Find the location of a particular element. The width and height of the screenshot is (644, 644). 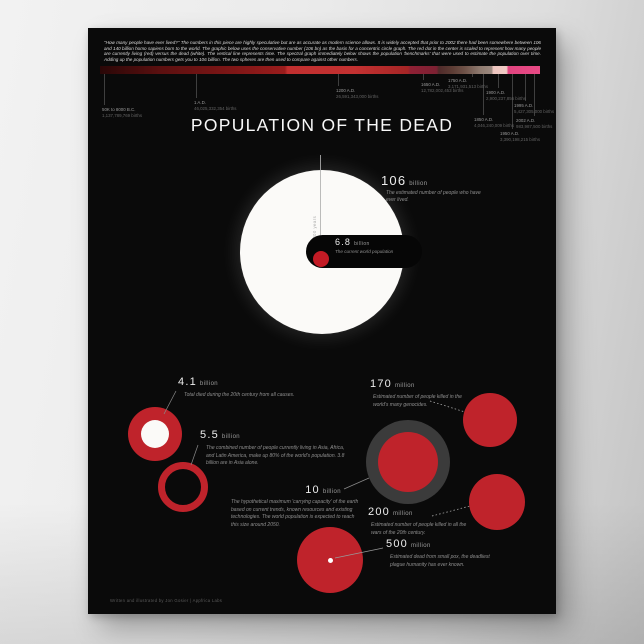

benchmark-births: 26,591,343,000 births is located at coordinates (357, 96).